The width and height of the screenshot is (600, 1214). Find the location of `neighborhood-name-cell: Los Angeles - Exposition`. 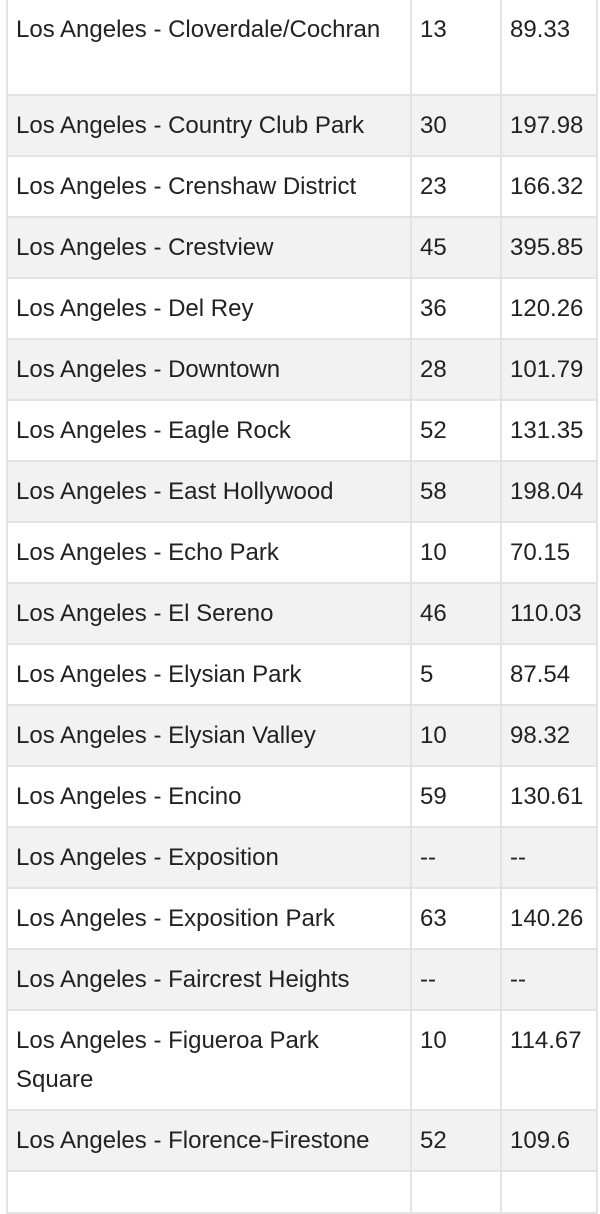

neighborhood-name-cell: Los Angeles - Exposition is located at coordinates (209, 857).